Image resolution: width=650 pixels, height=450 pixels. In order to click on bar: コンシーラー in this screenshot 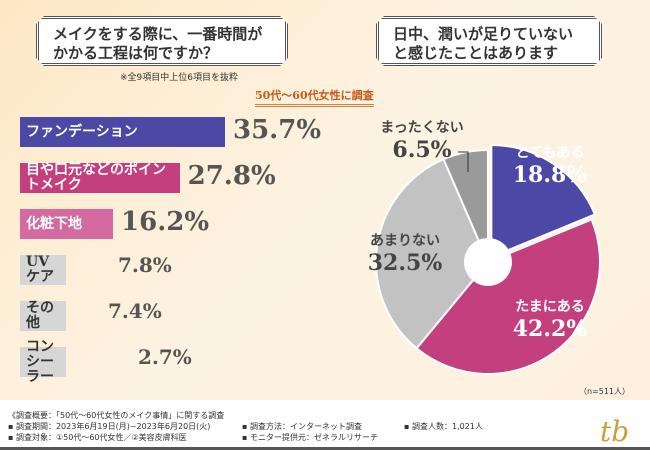, I will do `click(43, 361)`.